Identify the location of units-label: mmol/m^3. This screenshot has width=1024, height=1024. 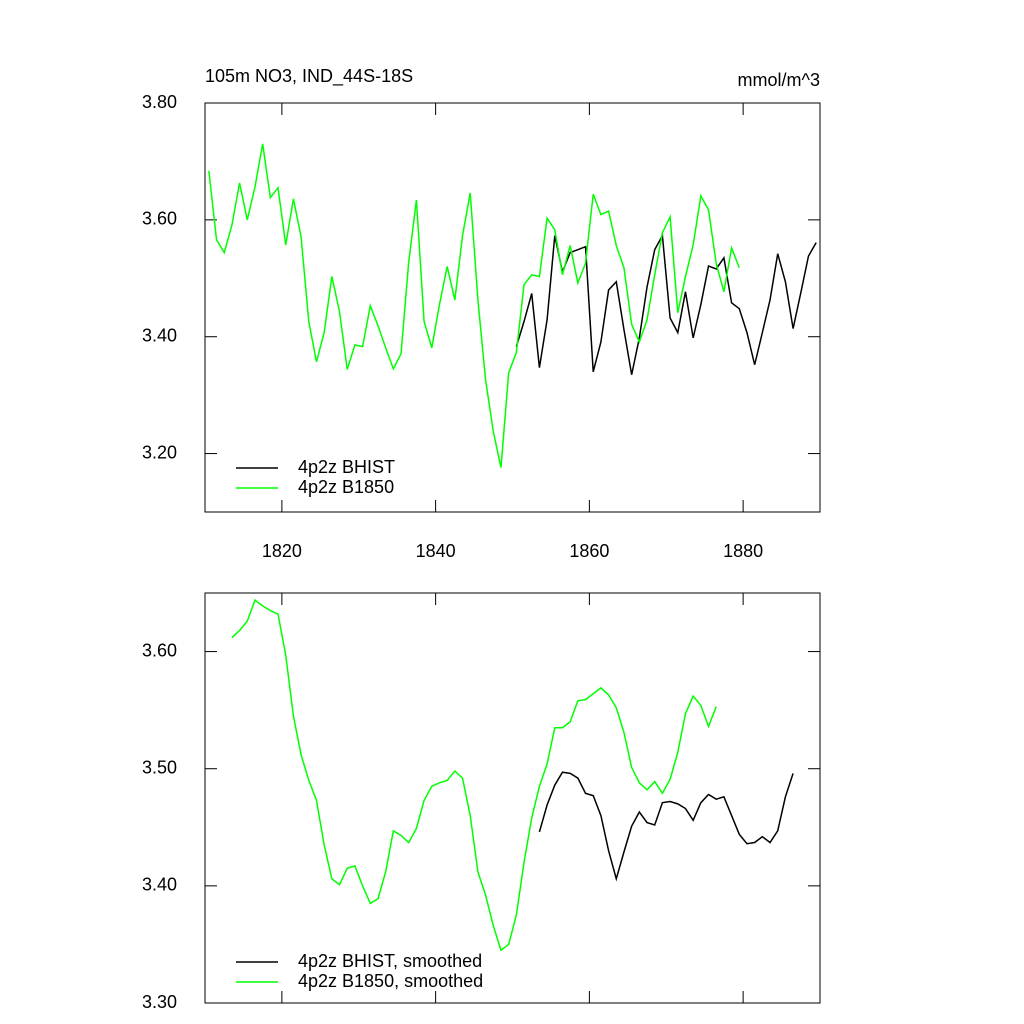
(779, 80).